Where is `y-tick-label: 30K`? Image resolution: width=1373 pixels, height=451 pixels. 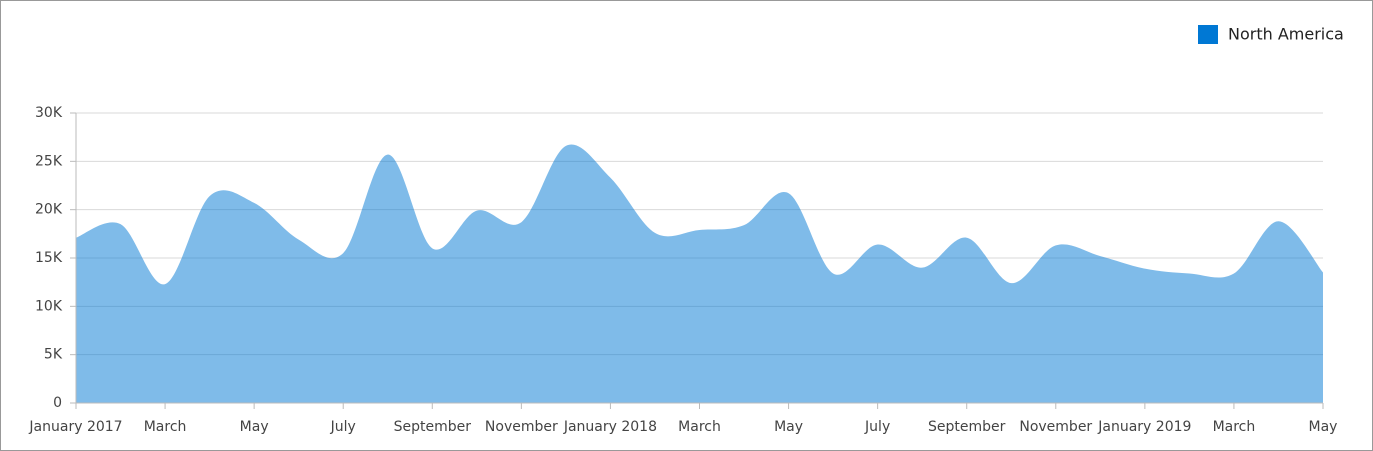 y-tick-label: 30K is located at coordinates (49, 113).